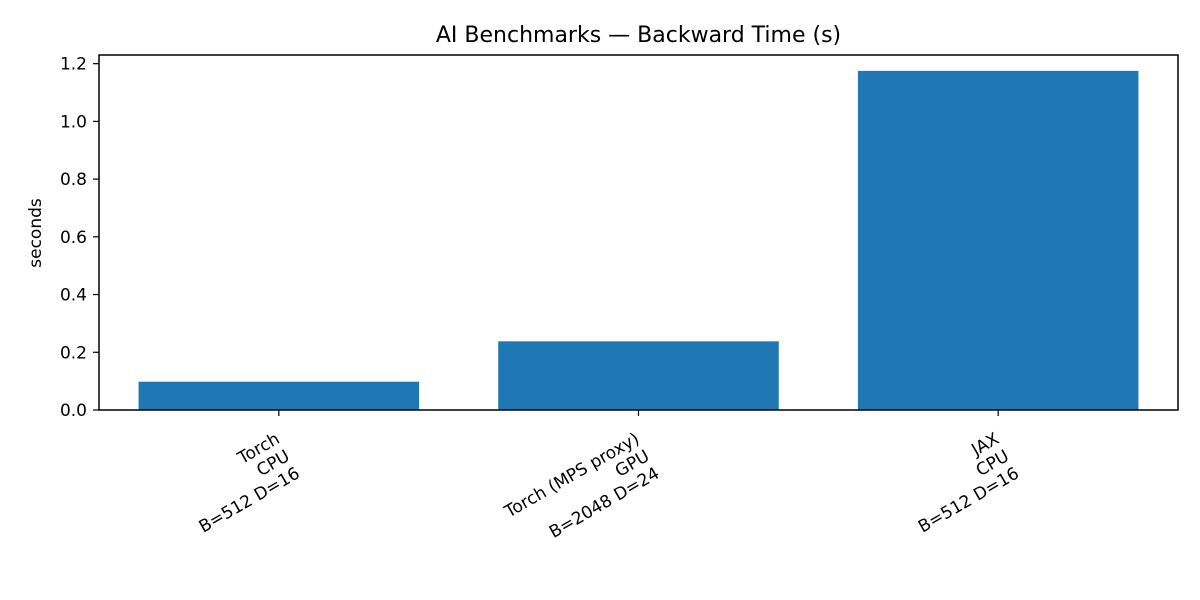 This screenshot has width=1200, height=600. What do you see at coordinates (73, 353) in the screenshot?
I see `y-tick-label-1: 0.2` at bounding box center [73, 353].